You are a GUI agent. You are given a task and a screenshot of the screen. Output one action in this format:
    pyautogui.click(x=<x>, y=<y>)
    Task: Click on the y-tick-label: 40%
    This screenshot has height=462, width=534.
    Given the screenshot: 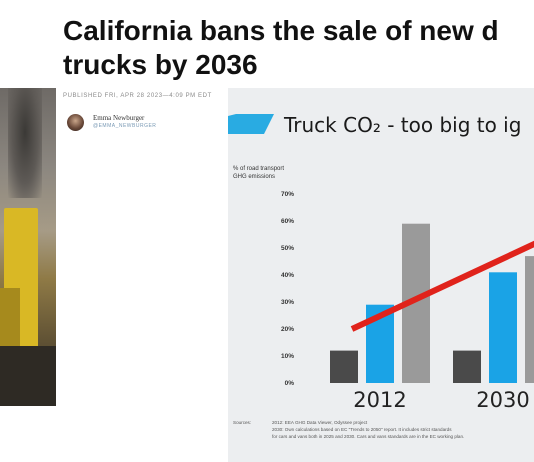 What is the action you would take?
    pyautogui.click(x=287, y=275)
    